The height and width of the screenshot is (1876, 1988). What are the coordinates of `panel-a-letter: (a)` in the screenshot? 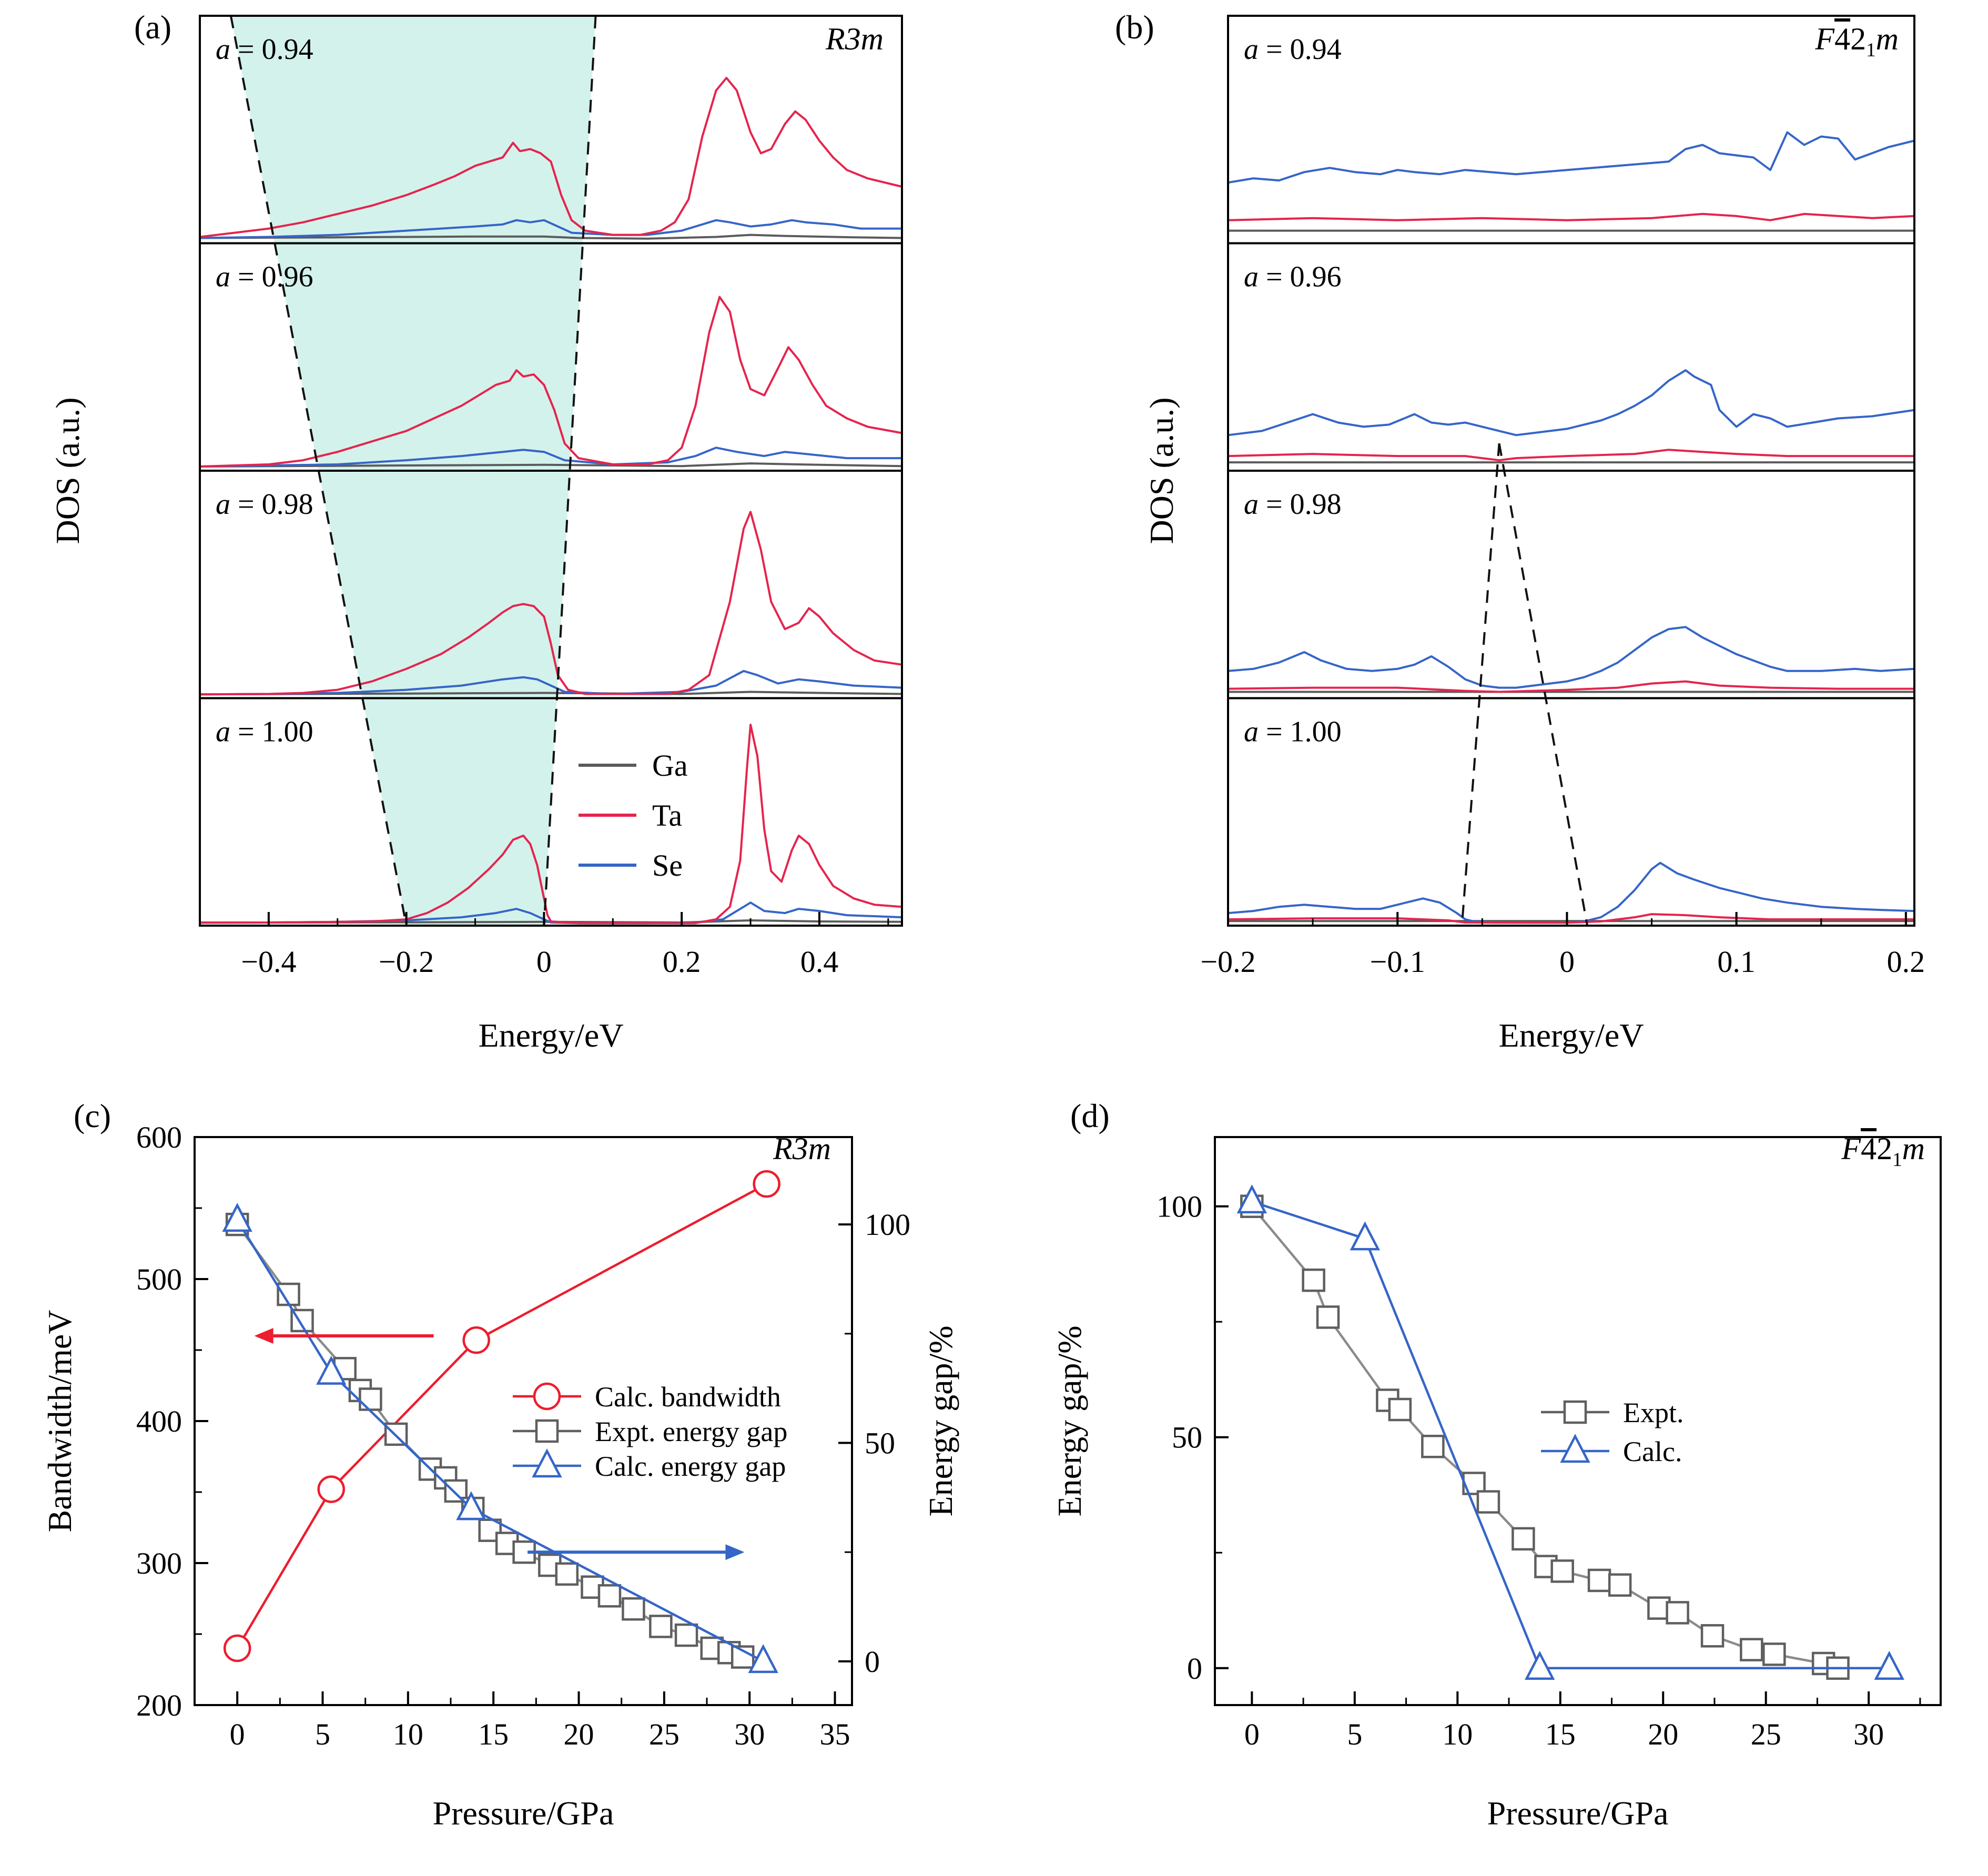 It's located at (153, 27).